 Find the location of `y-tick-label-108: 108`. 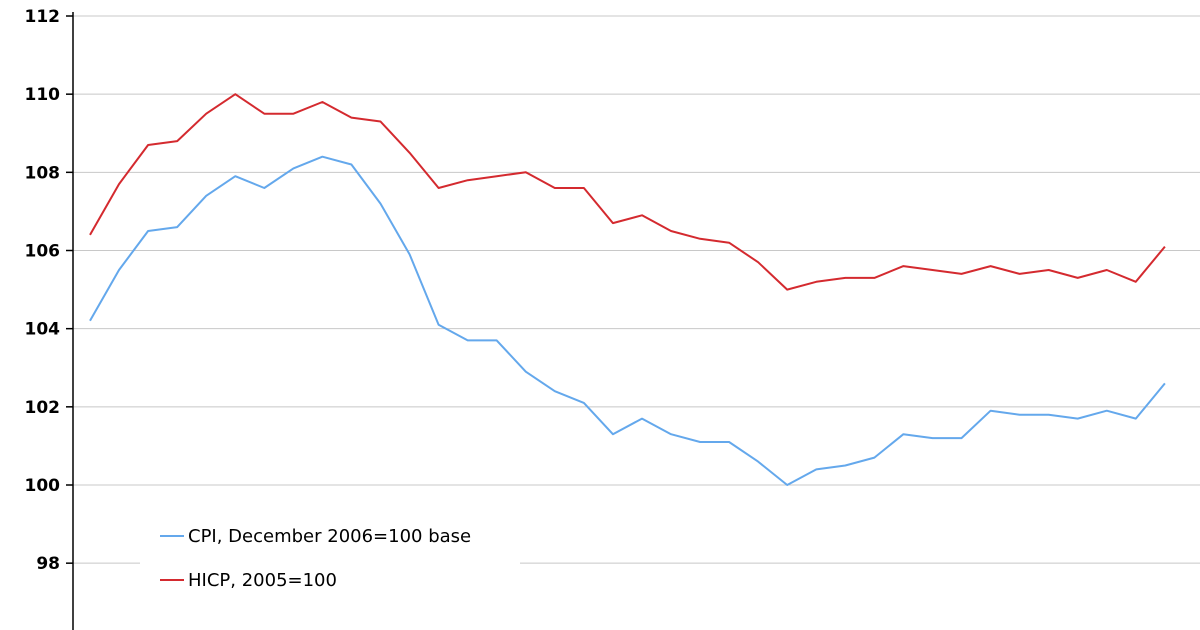

y-tick-label-108: 108 is located at coordinates (43, 173).